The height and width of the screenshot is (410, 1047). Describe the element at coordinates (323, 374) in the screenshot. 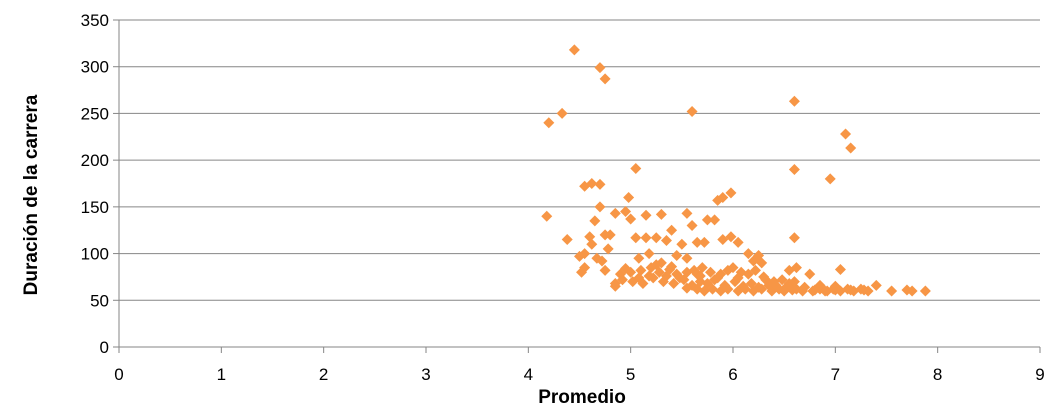

I see `x-tick-label: 2` at that location.